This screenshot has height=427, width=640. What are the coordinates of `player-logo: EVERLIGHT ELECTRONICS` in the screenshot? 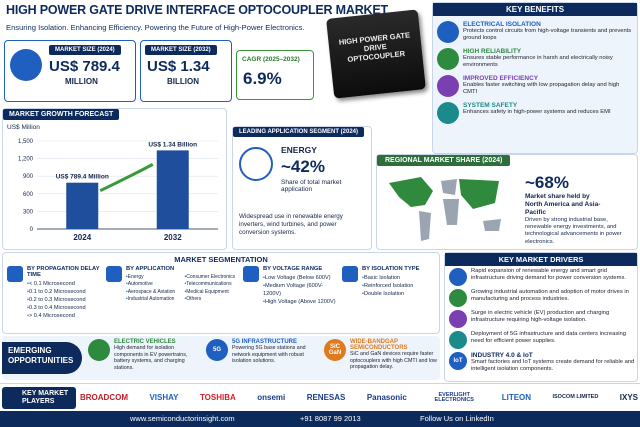 It's located at (454, 397).